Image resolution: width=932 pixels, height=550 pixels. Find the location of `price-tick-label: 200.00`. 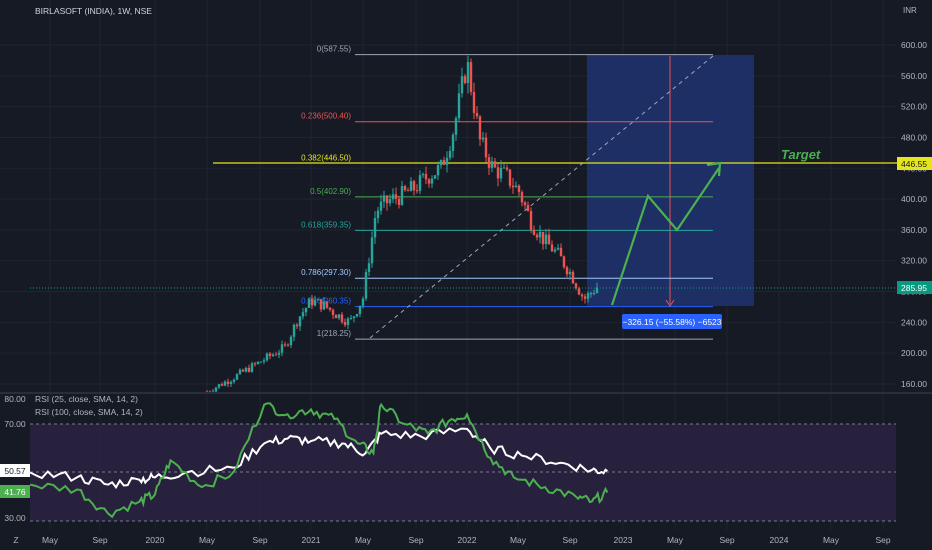

price-tick-label: 200.00 is located at coordinates (914, 353).